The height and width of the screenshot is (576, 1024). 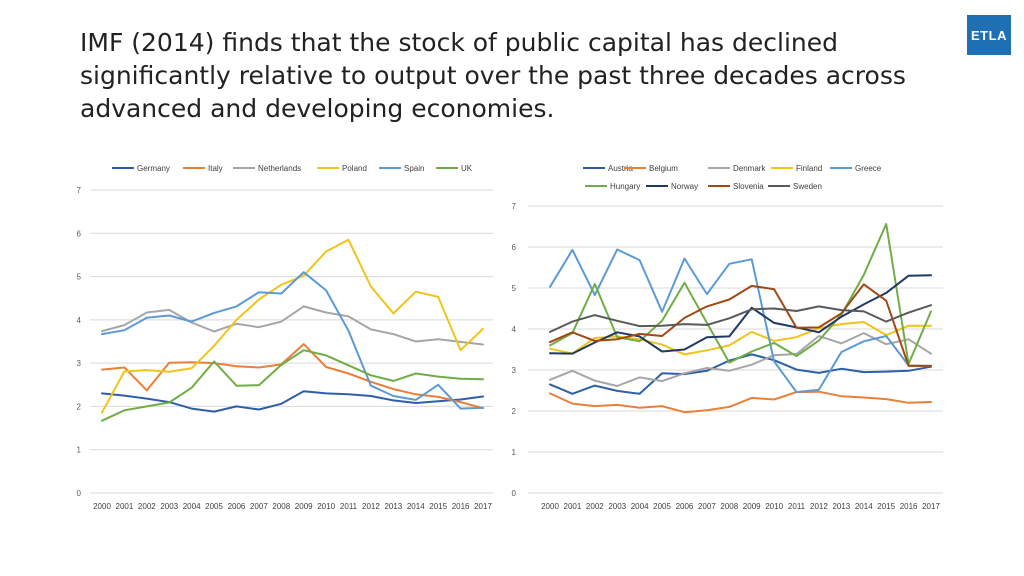 I want to click on series-line-norway, so click(x=740, y=314).